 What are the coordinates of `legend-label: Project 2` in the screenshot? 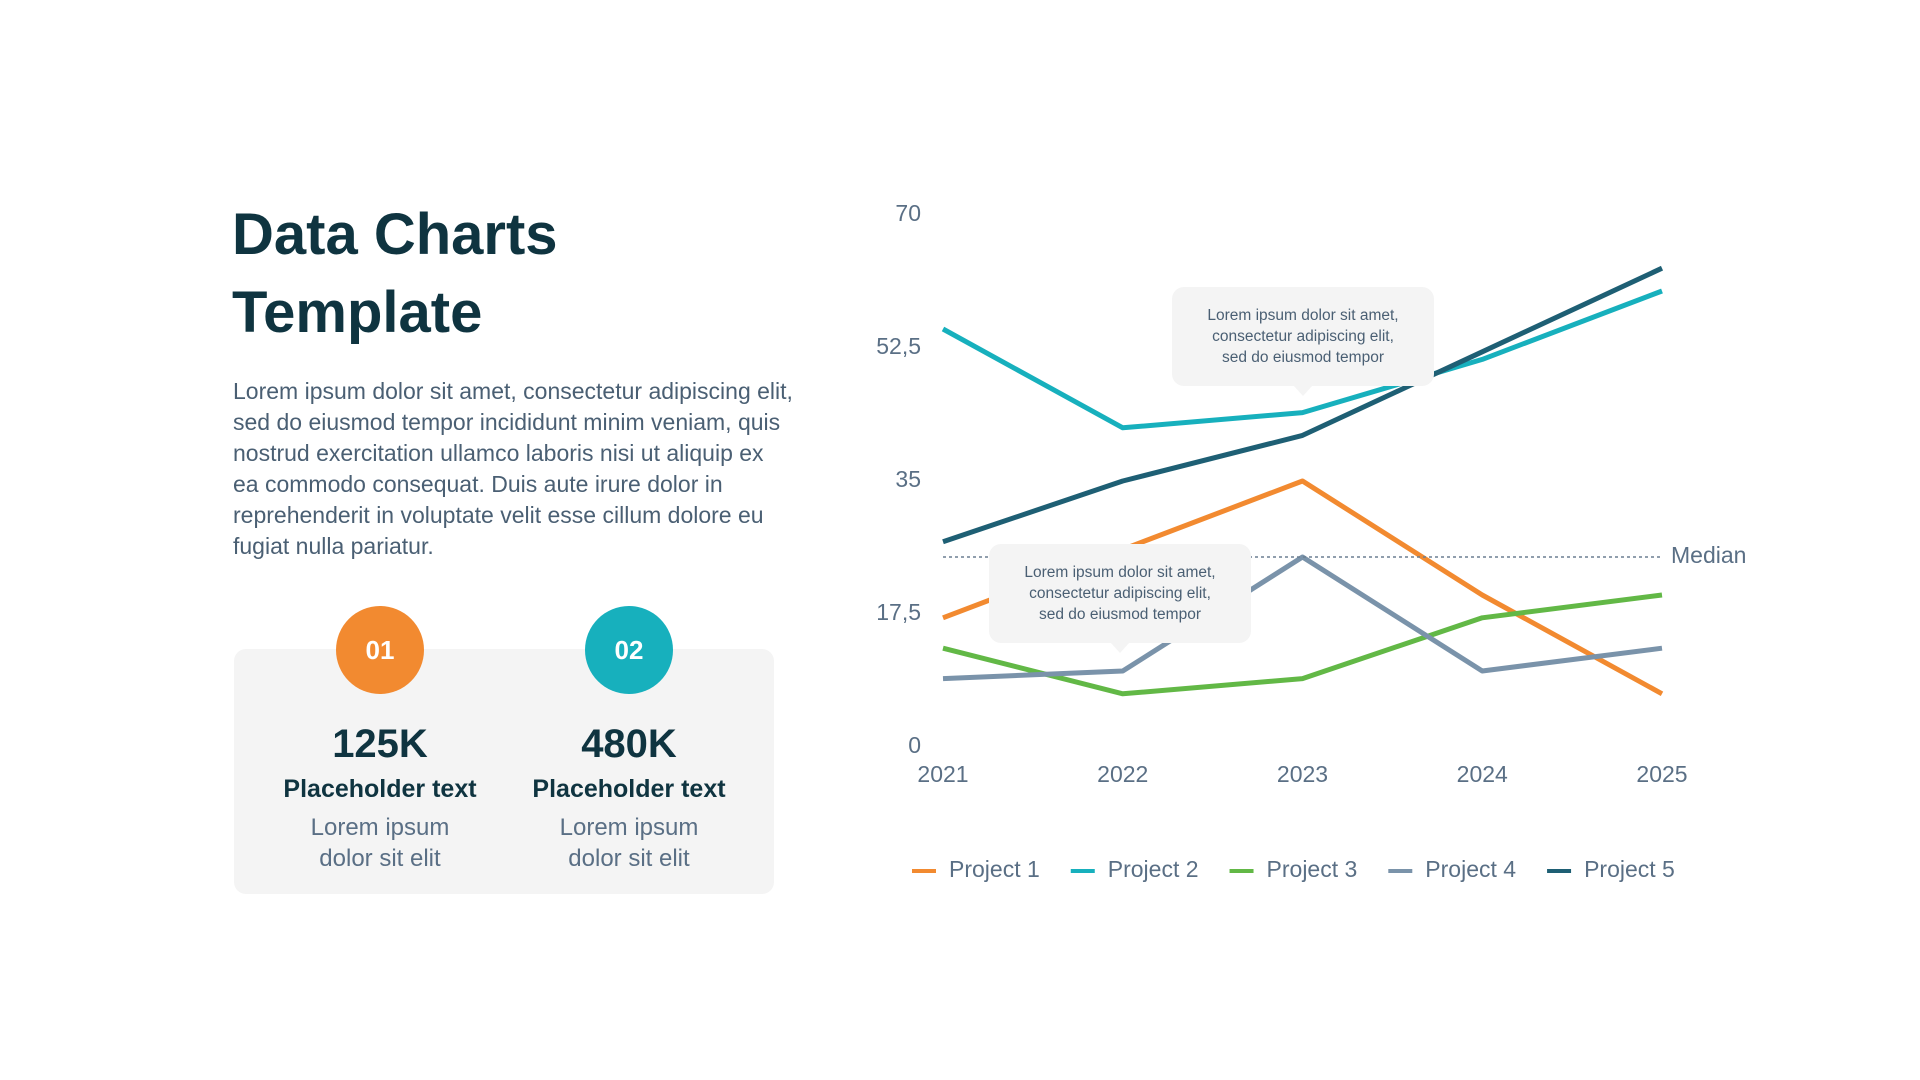 It's located at (1153, 869).